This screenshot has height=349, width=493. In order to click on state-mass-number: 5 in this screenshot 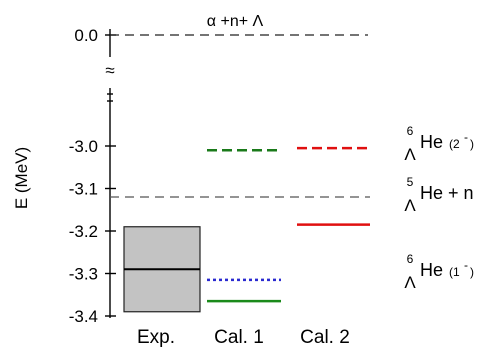, I will do `click(410, 182)`.